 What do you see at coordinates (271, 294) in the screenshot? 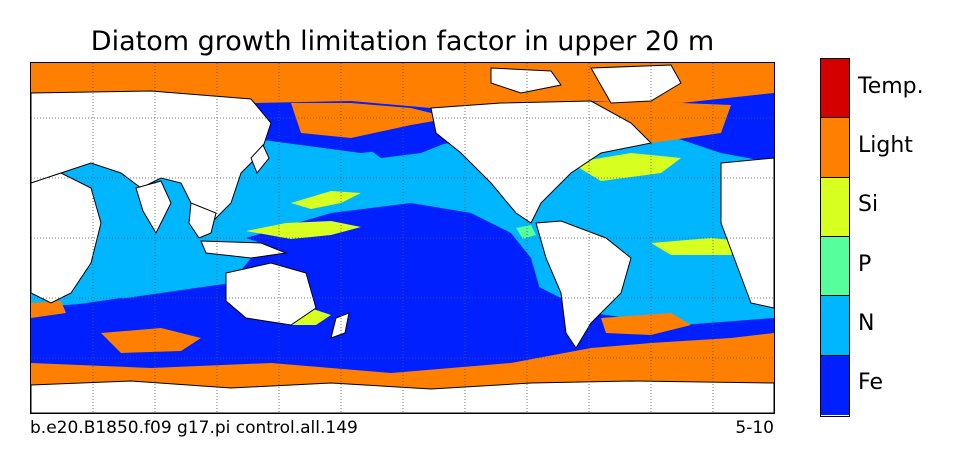
I see `land-australia` at bounding box center [271, 294].